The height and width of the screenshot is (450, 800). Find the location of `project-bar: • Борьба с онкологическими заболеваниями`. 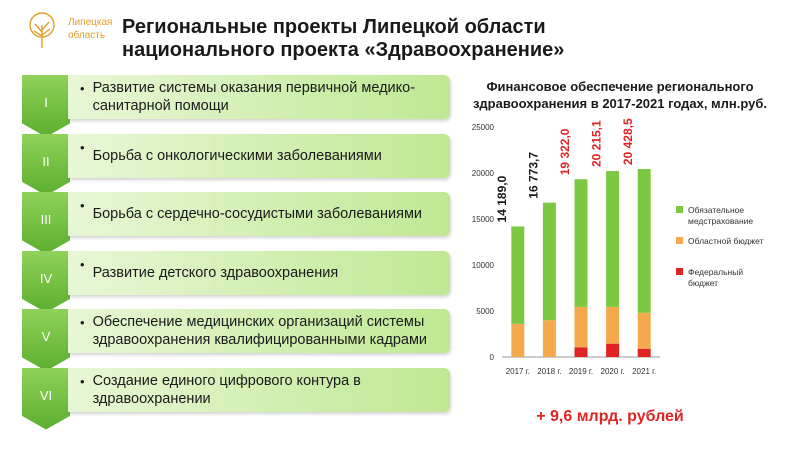

project-bar: • Борьба с онкологическими заболеваниями is located at coordinates (259, 155).